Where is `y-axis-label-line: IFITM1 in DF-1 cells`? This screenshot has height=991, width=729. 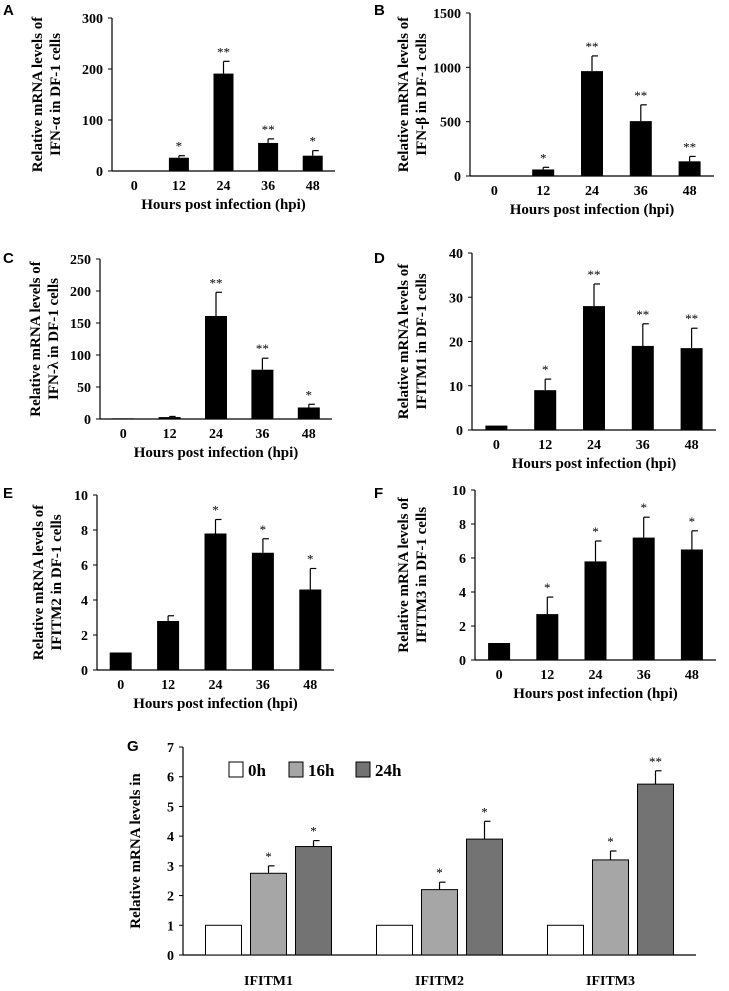 y-axis-label-line: IFITM1 in DF-1 cells is located at coordinates (422, 341).